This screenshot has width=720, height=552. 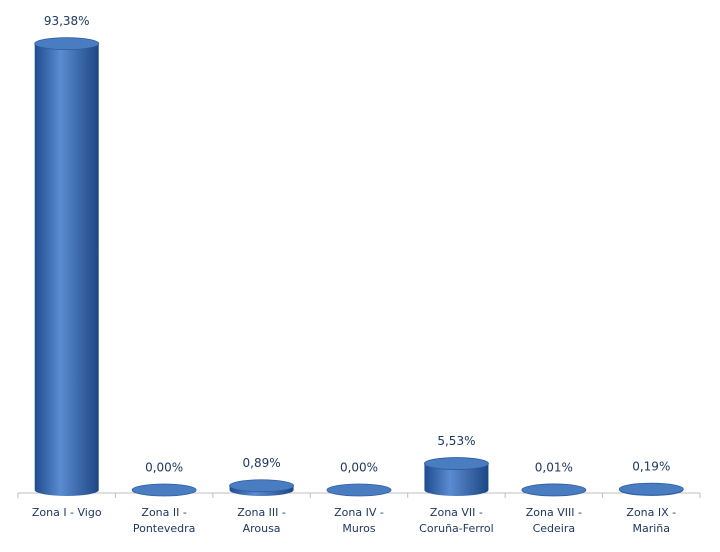 I want to click on value-label: 93,38%, so click(x=67, y=21).